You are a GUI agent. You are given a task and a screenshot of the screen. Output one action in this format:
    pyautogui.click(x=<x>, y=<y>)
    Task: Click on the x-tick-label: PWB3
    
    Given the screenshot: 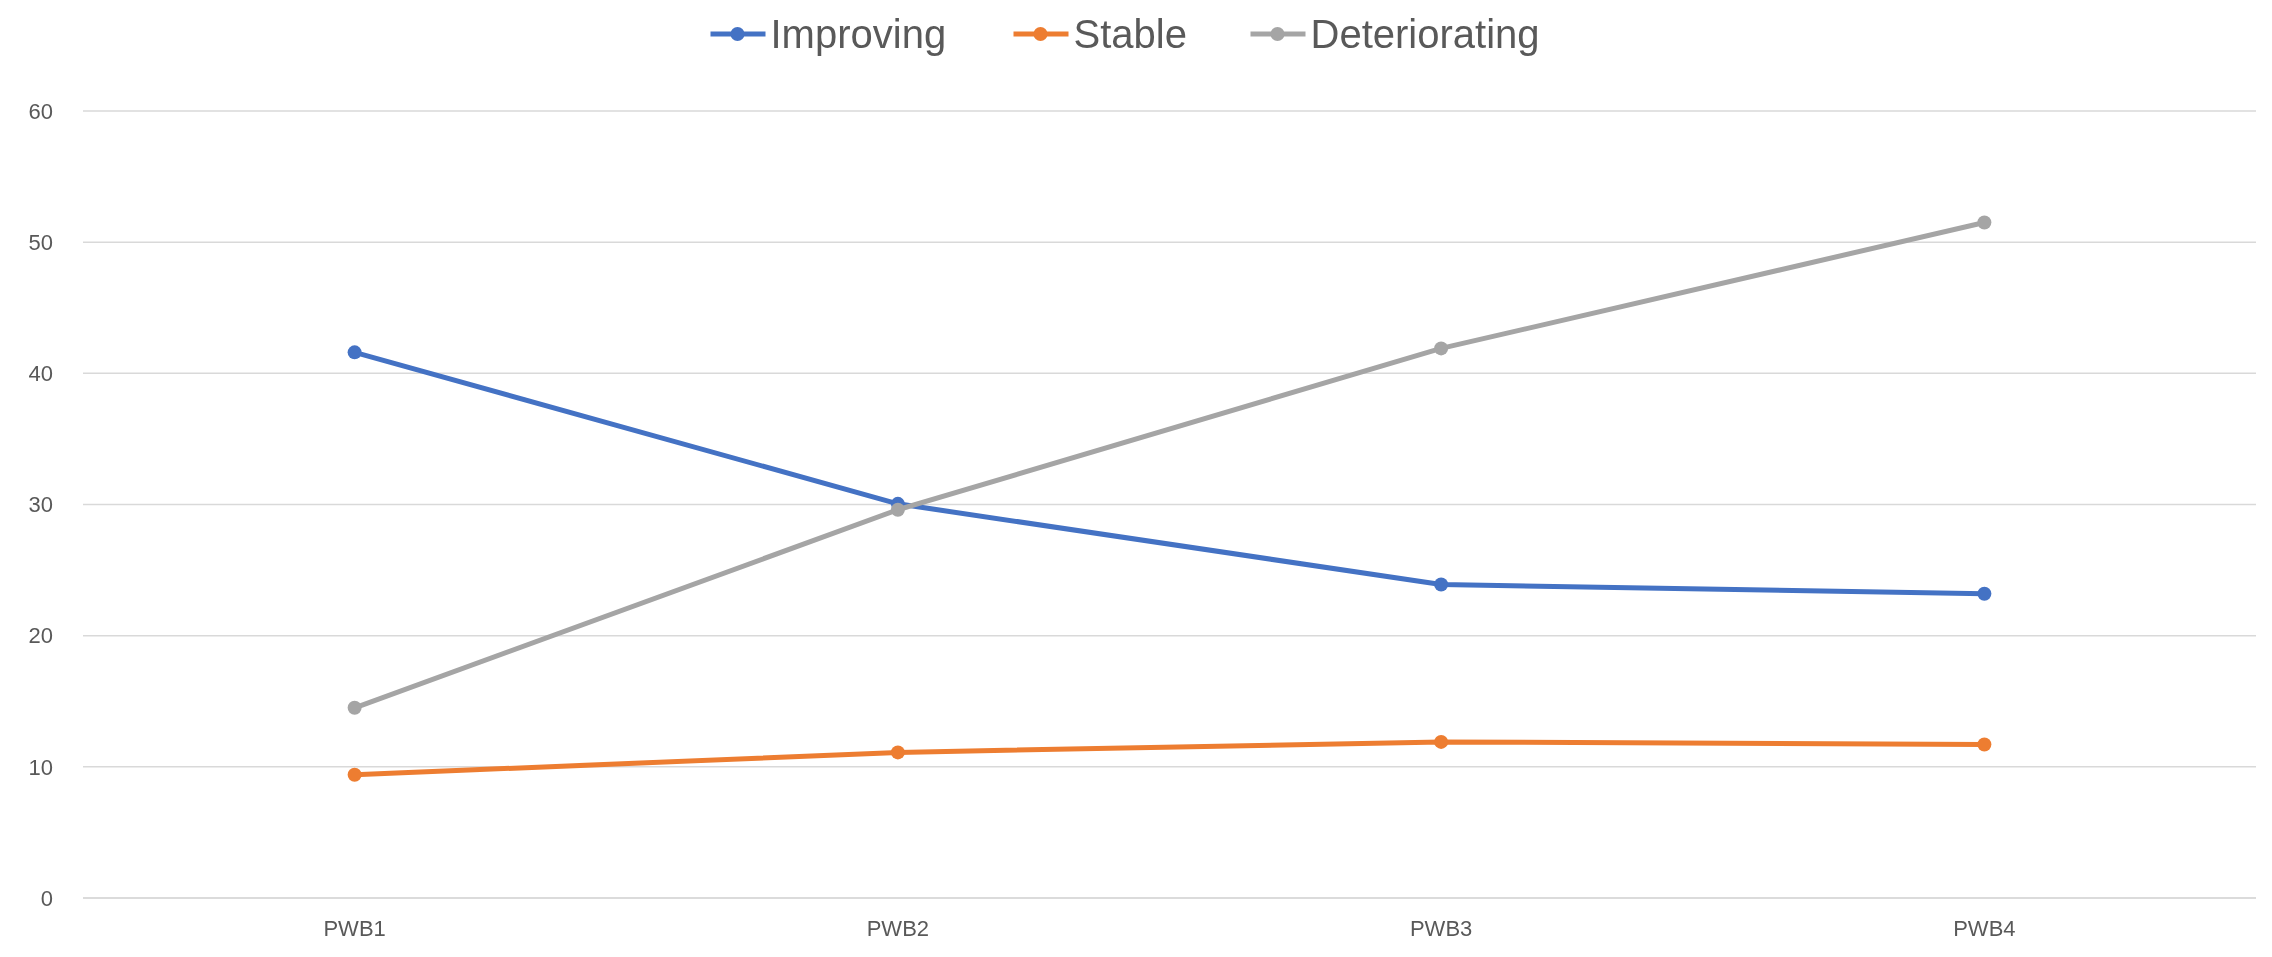 What is the action you would take?
    pyautogui.click(x=1441, y=928)
    